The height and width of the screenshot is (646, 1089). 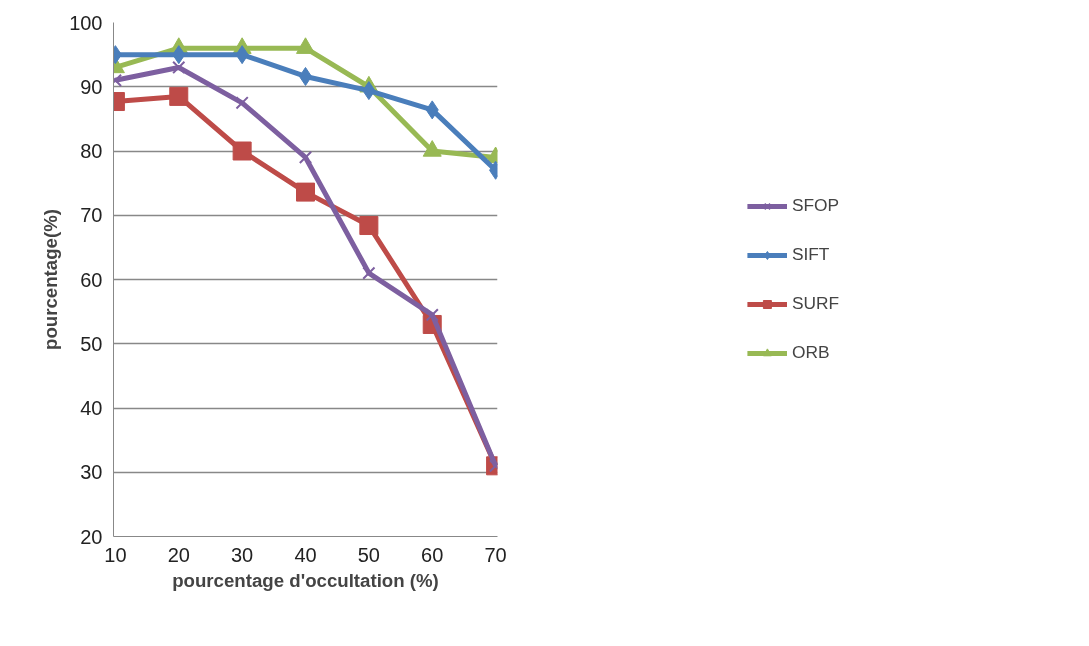 I want to click on x-axis-title: pourcentage d'occultation (%), so click(x=305, y=580).